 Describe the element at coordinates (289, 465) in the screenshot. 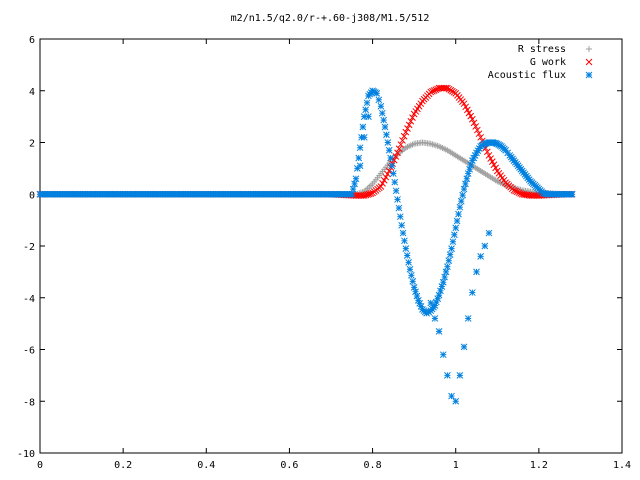

I see `x-tick-label: 0.6` at that location.